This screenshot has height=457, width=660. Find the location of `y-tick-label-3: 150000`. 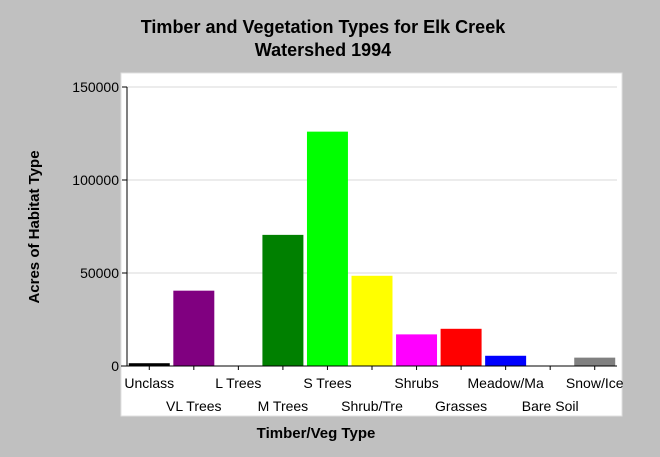

y-tick-label-3: 150000 is located at coordinates (95, 87).